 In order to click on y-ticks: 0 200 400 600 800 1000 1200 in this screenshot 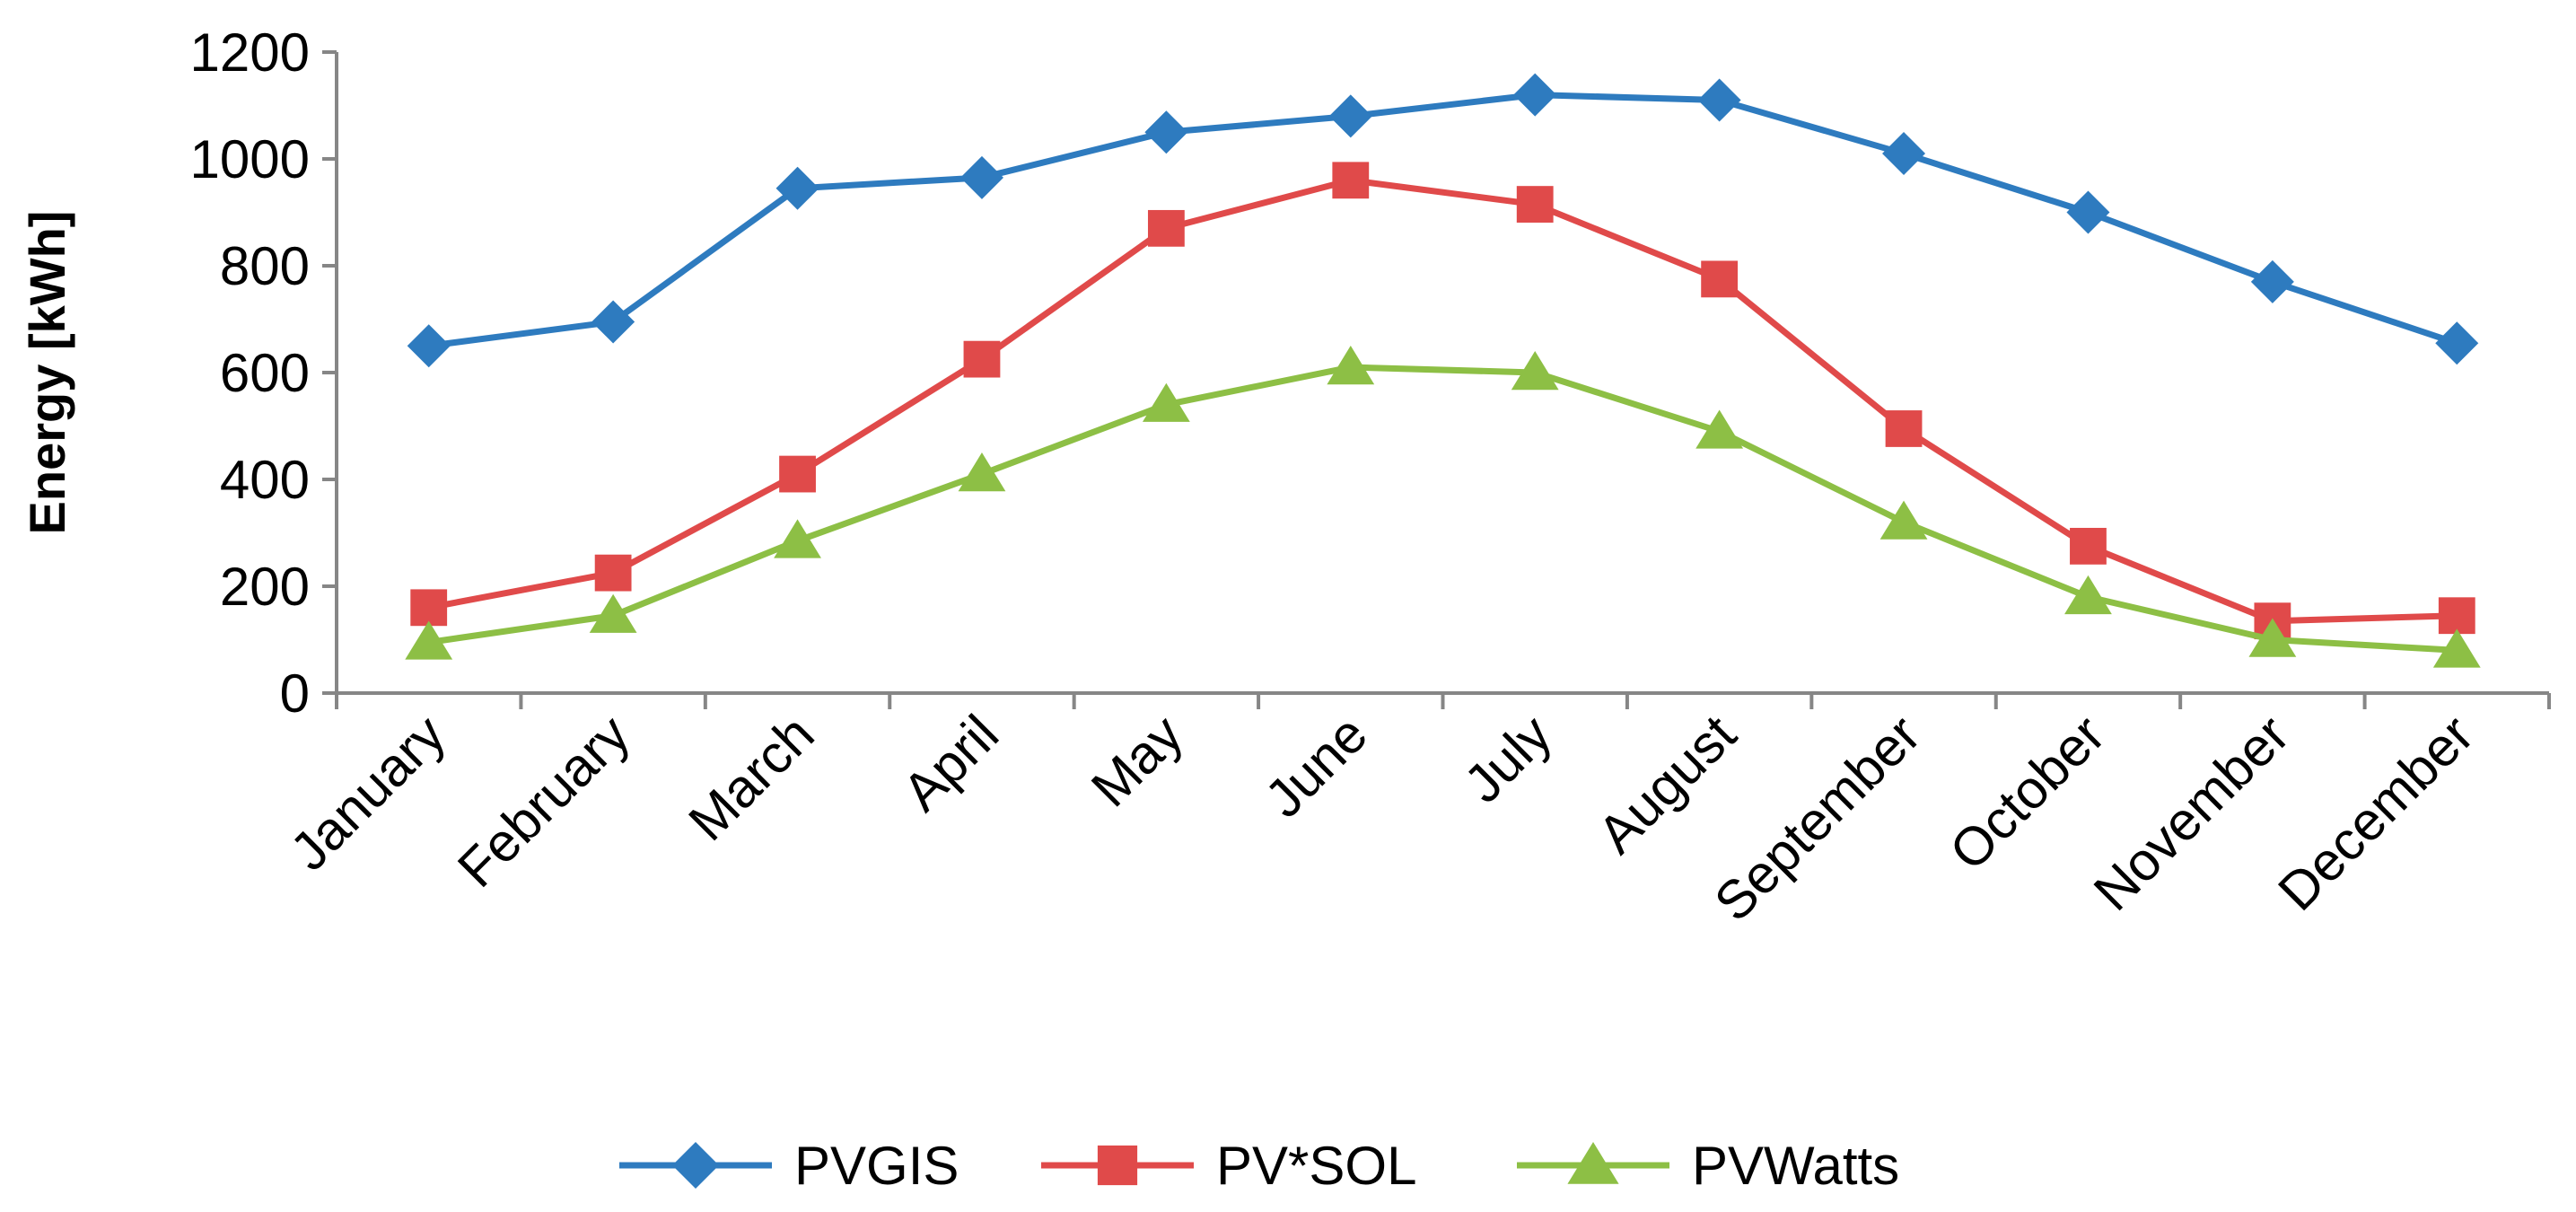, I will do `click(263, 373)`.